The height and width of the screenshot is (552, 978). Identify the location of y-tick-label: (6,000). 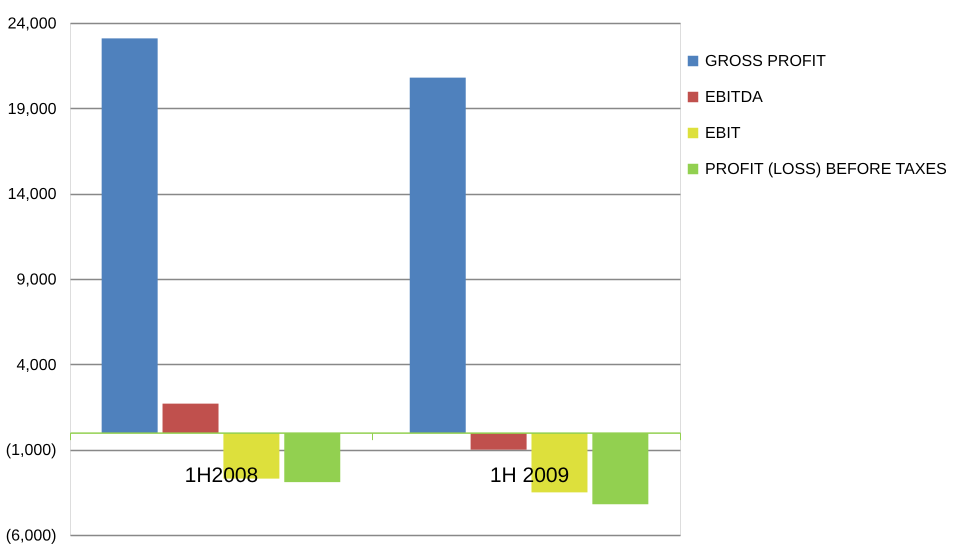
(31, 536).